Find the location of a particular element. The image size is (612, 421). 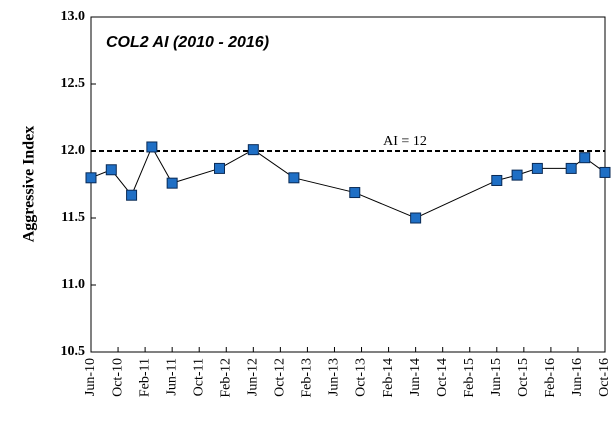

reference-label: AI = 12 is located at coordinates (405, 141).